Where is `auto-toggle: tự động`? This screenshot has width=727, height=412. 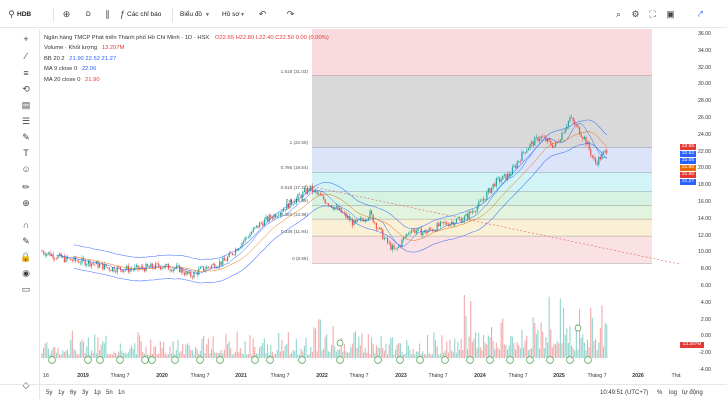 auto-toggle: tự động is located at coordinates (692, 393).